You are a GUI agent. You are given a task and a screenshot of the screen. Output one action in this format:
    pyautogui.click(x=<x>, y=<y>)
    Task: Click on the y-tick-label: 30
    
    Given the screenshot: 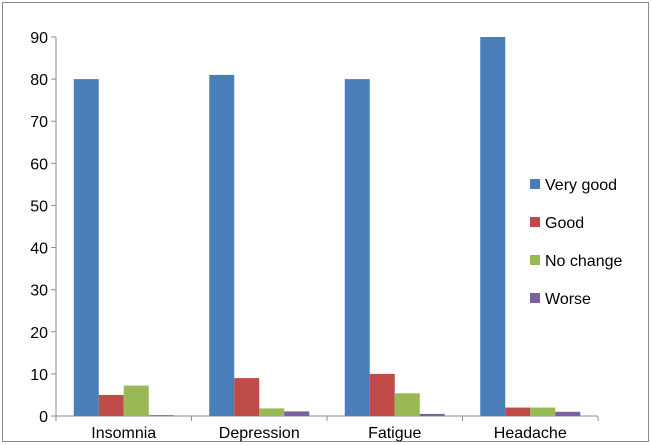 What is the action you would take?
    pyautogui.click(x=39, y=291)
    